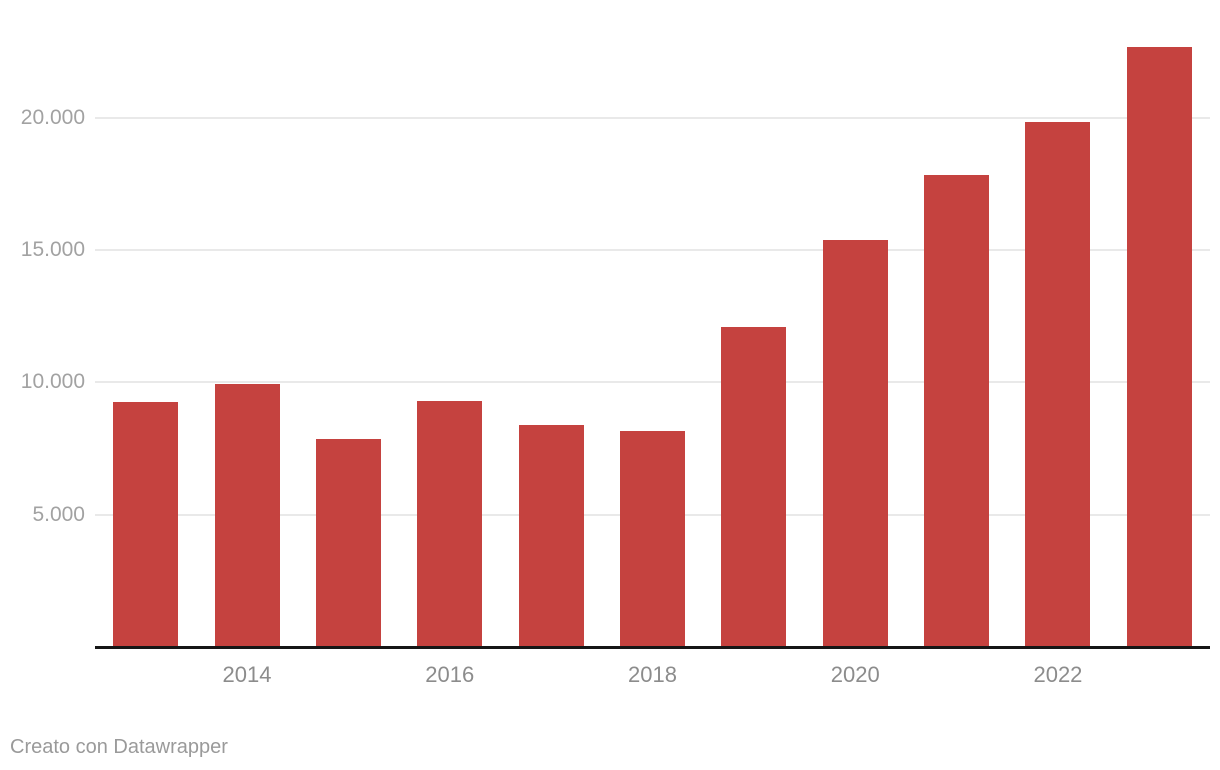 The width and height of the screenshot is (1220, 770). What do you see at coordinates (450, 674) in the screenshot?
I see `x-tick-label: 2016` at bounding box center [450, 674].